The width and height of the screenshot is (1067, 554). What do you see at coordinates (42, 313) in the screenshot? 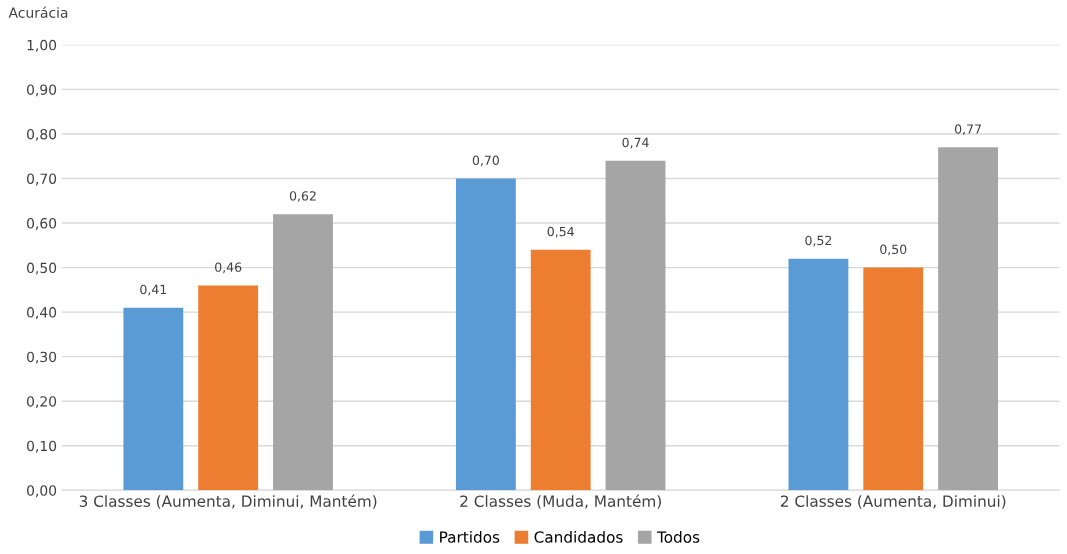
I see `y-tick-label: 0,40` at bounding box center [42, 313].